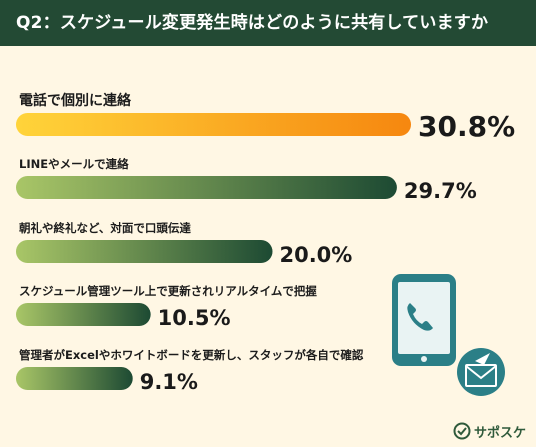  What do you see at coordinates (252, 23) in the screenshot?
I see `chart-title: Q2：スケジュール変更発生時はどのように共有していますか` at bounding box center [252, 23].